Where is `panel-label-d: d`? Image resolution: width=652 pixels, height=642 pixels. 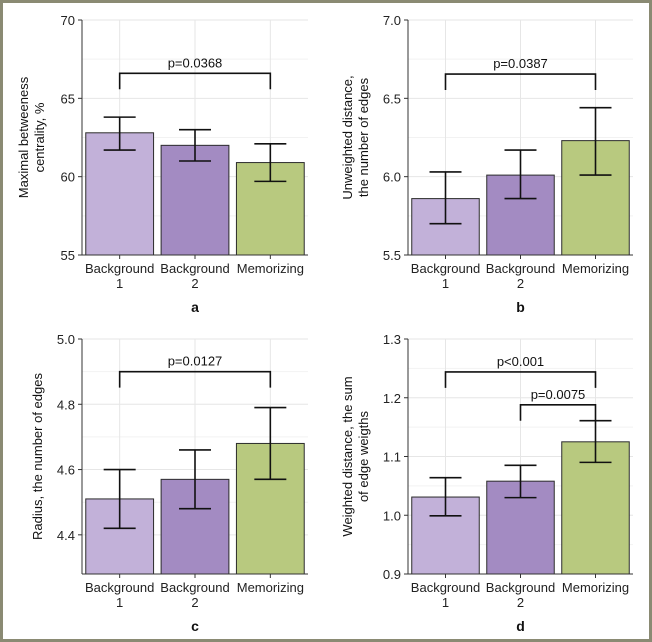
panel-label-d: d is located at coordinates (520, 626).